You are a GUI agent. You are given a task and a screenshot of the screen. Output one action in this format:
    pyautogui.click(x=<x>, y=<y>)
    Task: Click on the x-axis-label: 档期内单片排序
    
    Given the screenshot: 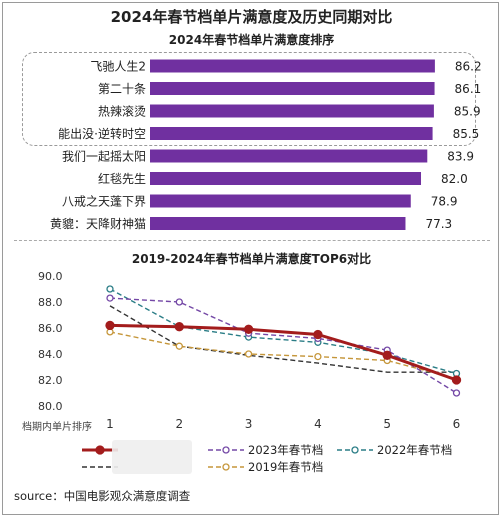 What is the action you would take?
    pyautogui.click(x=57, y=426)
    